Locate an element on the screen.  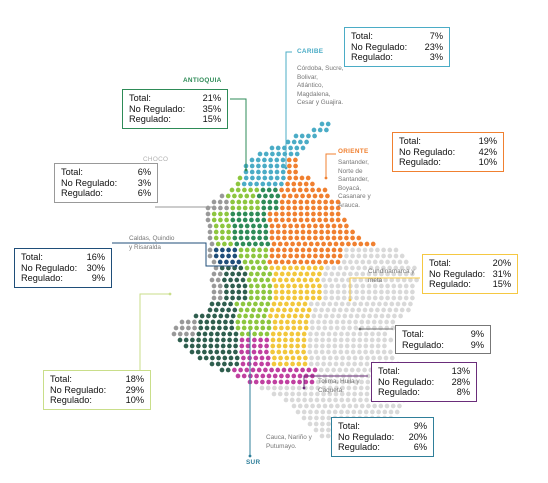
caldas-stats-box: Total: 16% No Regulado: 30% Regulado: 9% is located at coordinates (63, 268).